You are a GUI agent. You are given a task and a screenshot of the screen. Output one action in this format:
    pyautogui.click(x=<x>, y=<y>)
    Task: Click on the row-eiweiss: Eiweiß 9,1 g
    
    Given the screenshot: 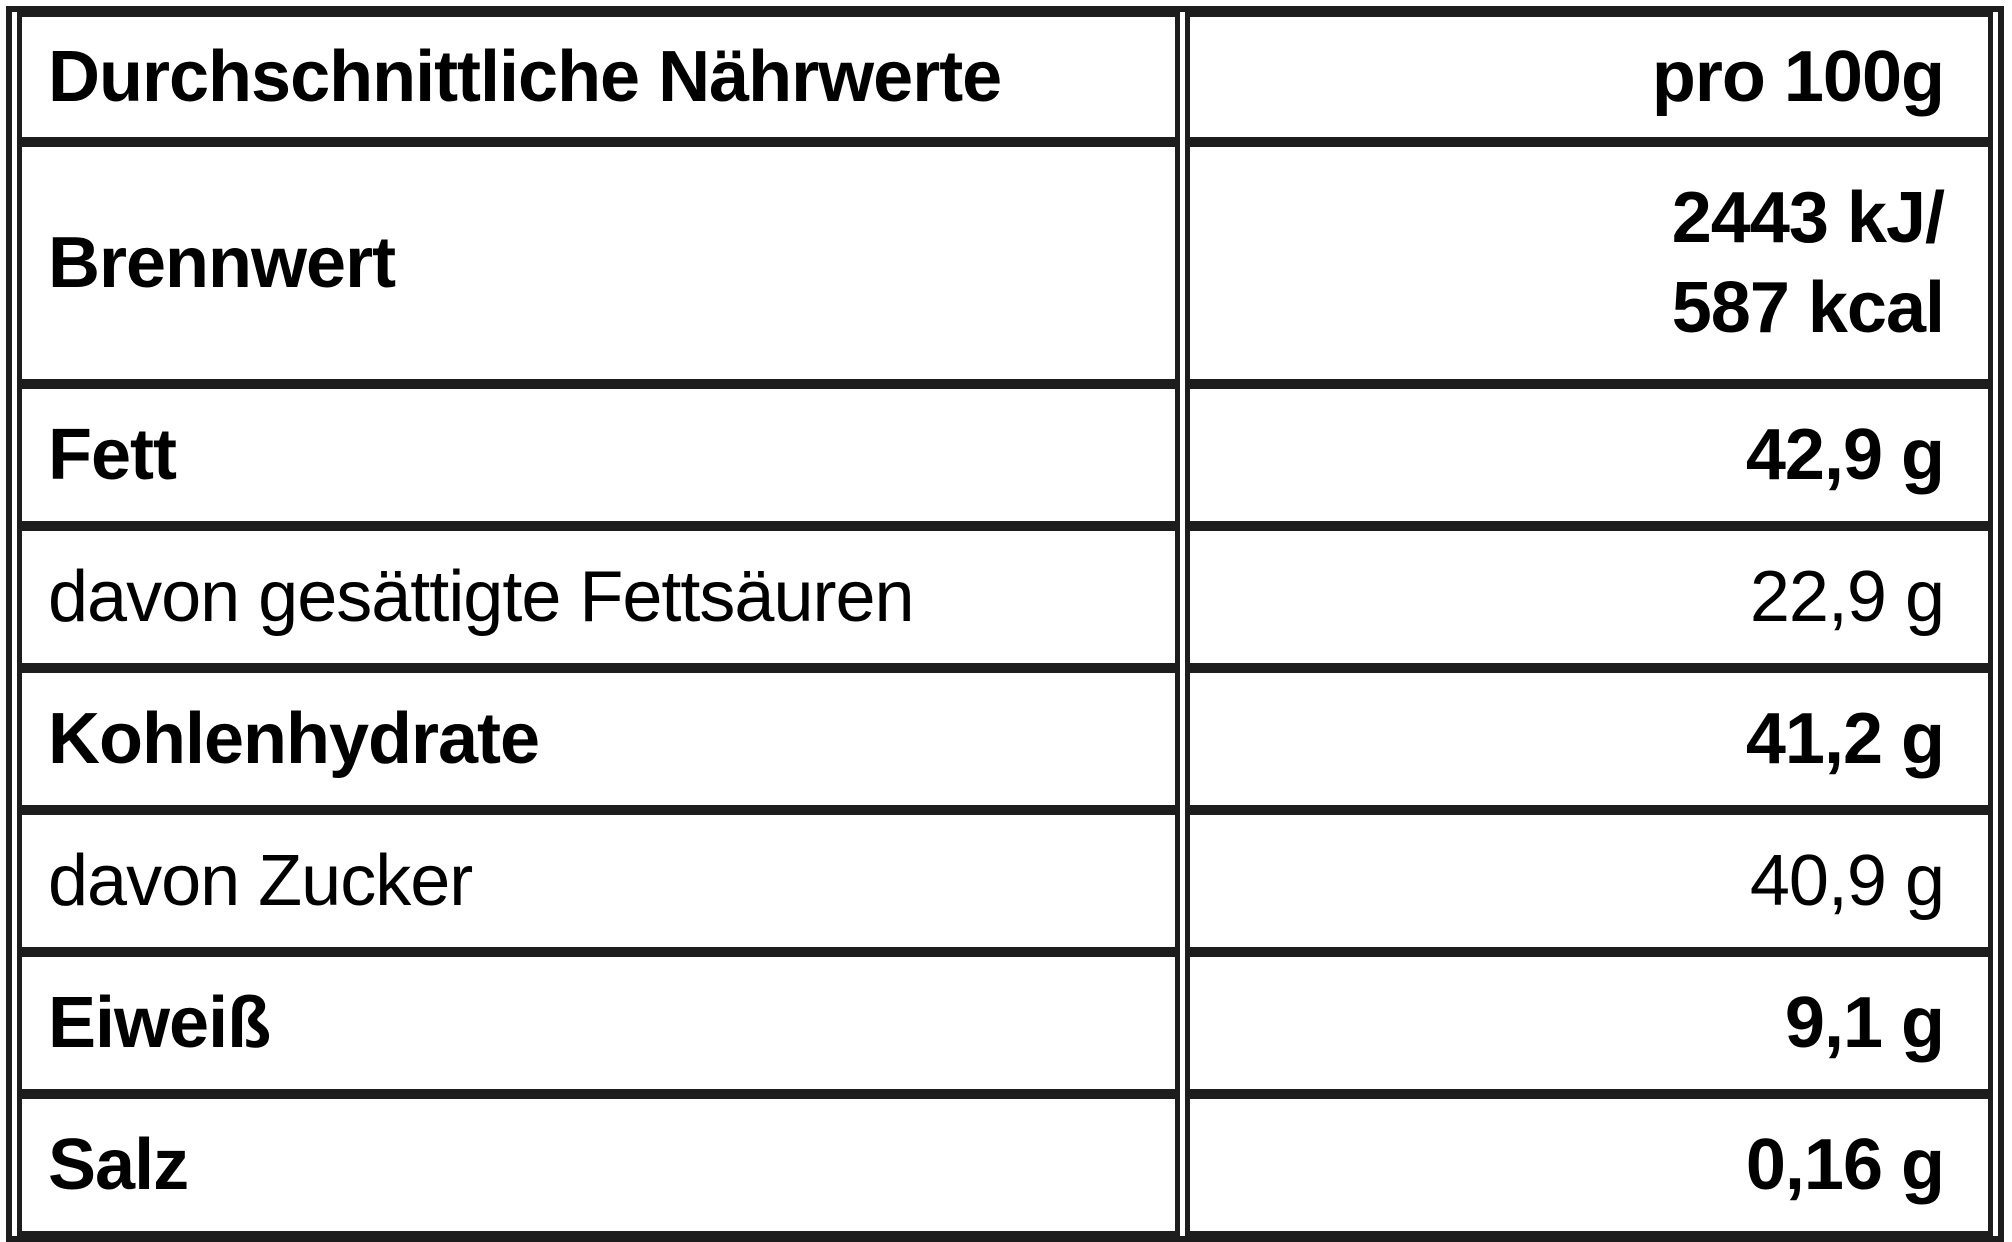 What is the action you would take?
    pyautogui.click(x=1005, y=1023)
    